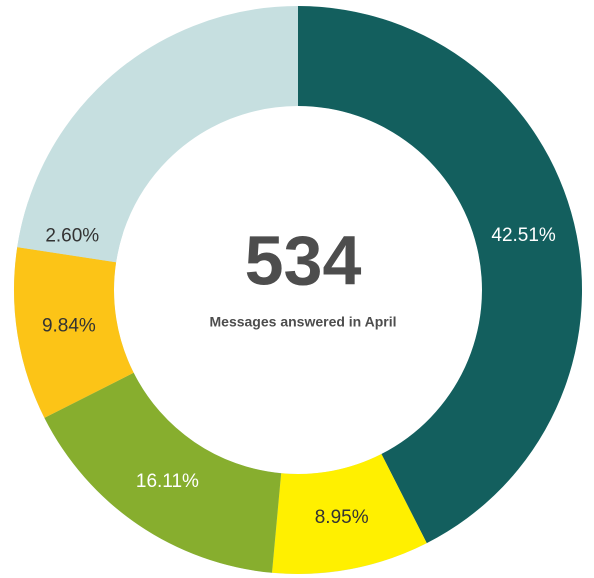  Describe the element at coordinates (303, 322) in the screenshot. I see `center-label: Messages answered in April` at that location.